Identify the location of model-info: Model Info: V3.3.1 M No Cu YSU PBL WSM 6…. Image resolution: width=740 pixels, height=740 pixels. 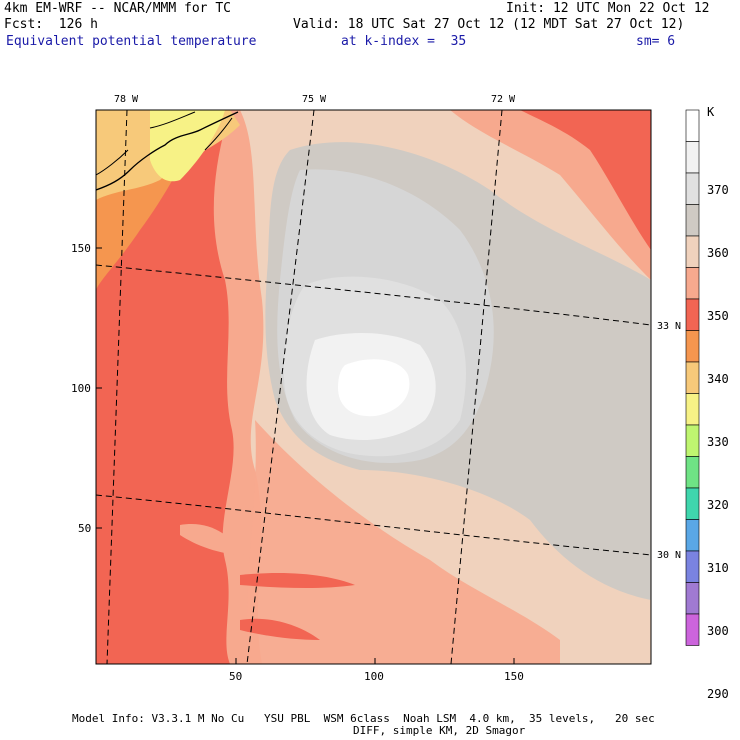
(363, 718).